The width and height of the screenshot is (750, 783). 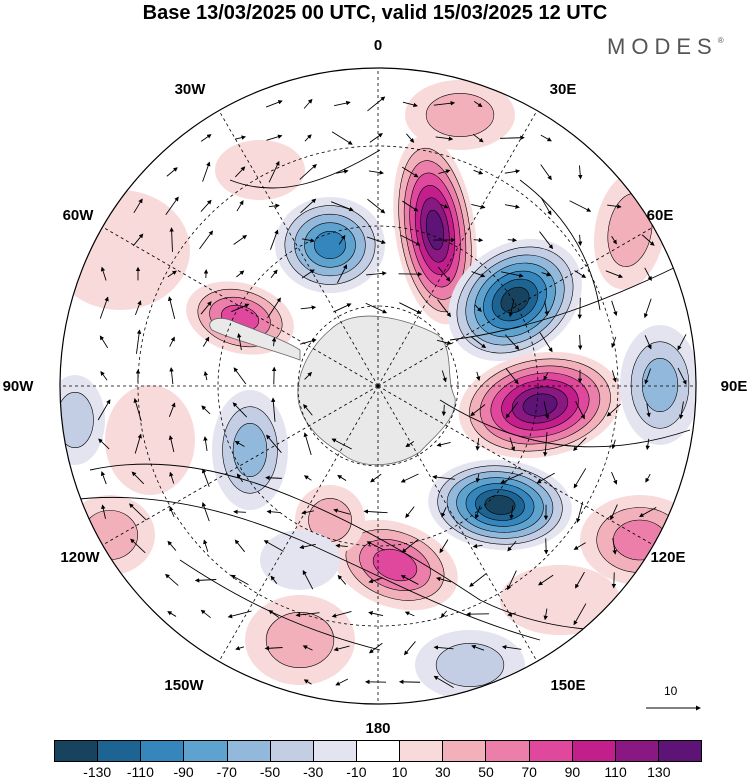 What do you see at coordinates (313, 772) in the screenshot?
I see `colorbar-tick-label: -30` at bounding box center [313, 772].